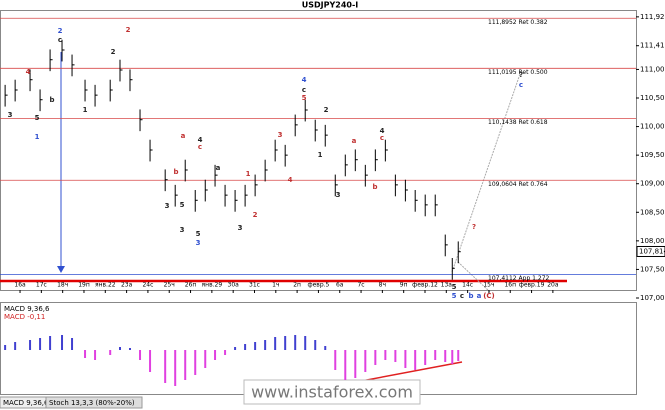 The height and width of the screenshot is (410, 665). Describe the element at coordinates (169, 285) in the screenshot. I see `x-tick-label: 25ч` at that location.